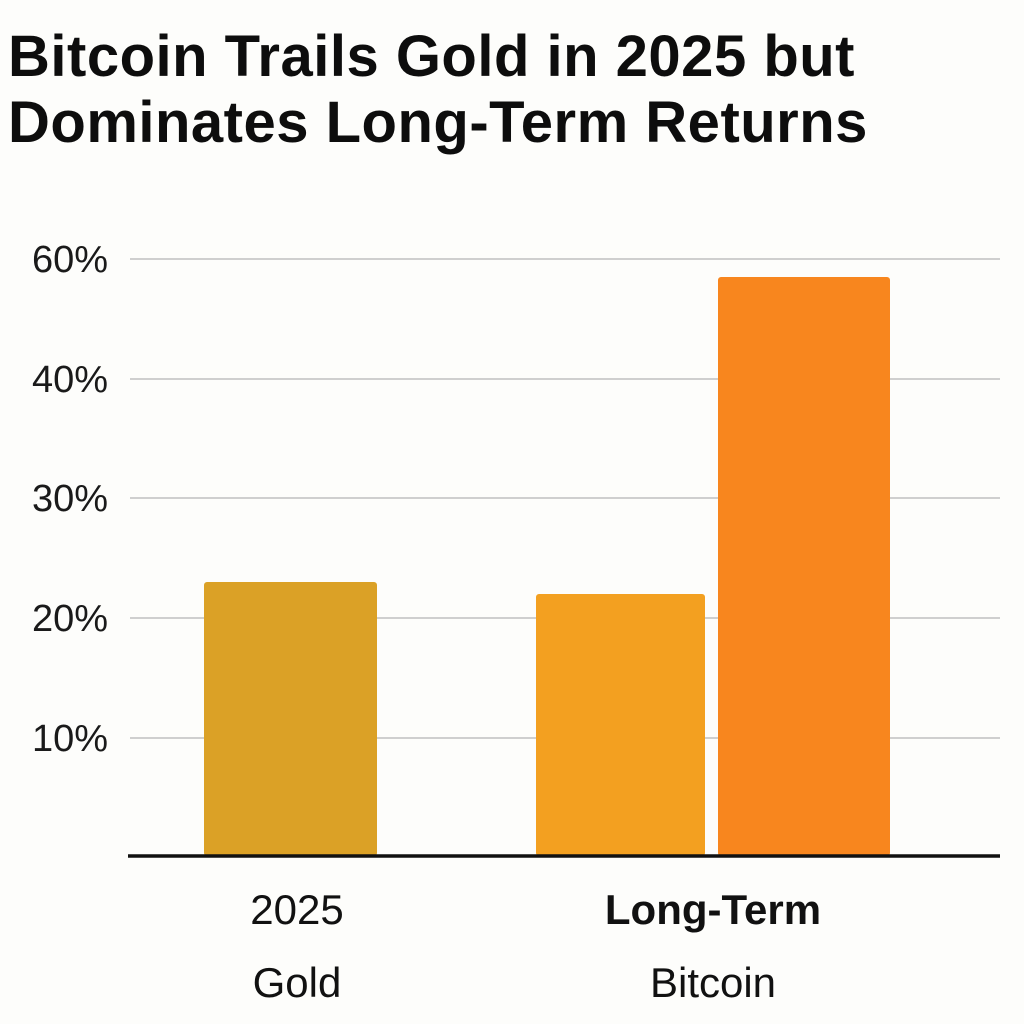 This screenshot has width=1024, height=1024. I want to click on category-label: 2025, so click(296, 909).